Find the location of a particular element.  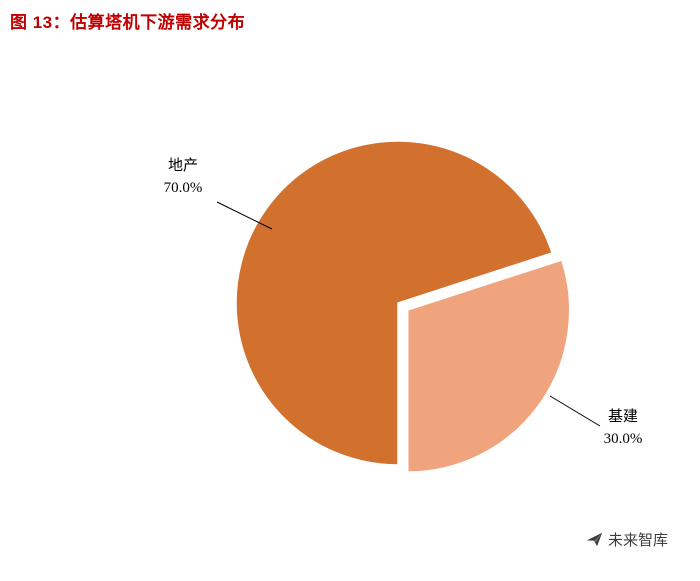

slice-label-infrastructure: 基建 30.0% is located at coordinates (623, 428).